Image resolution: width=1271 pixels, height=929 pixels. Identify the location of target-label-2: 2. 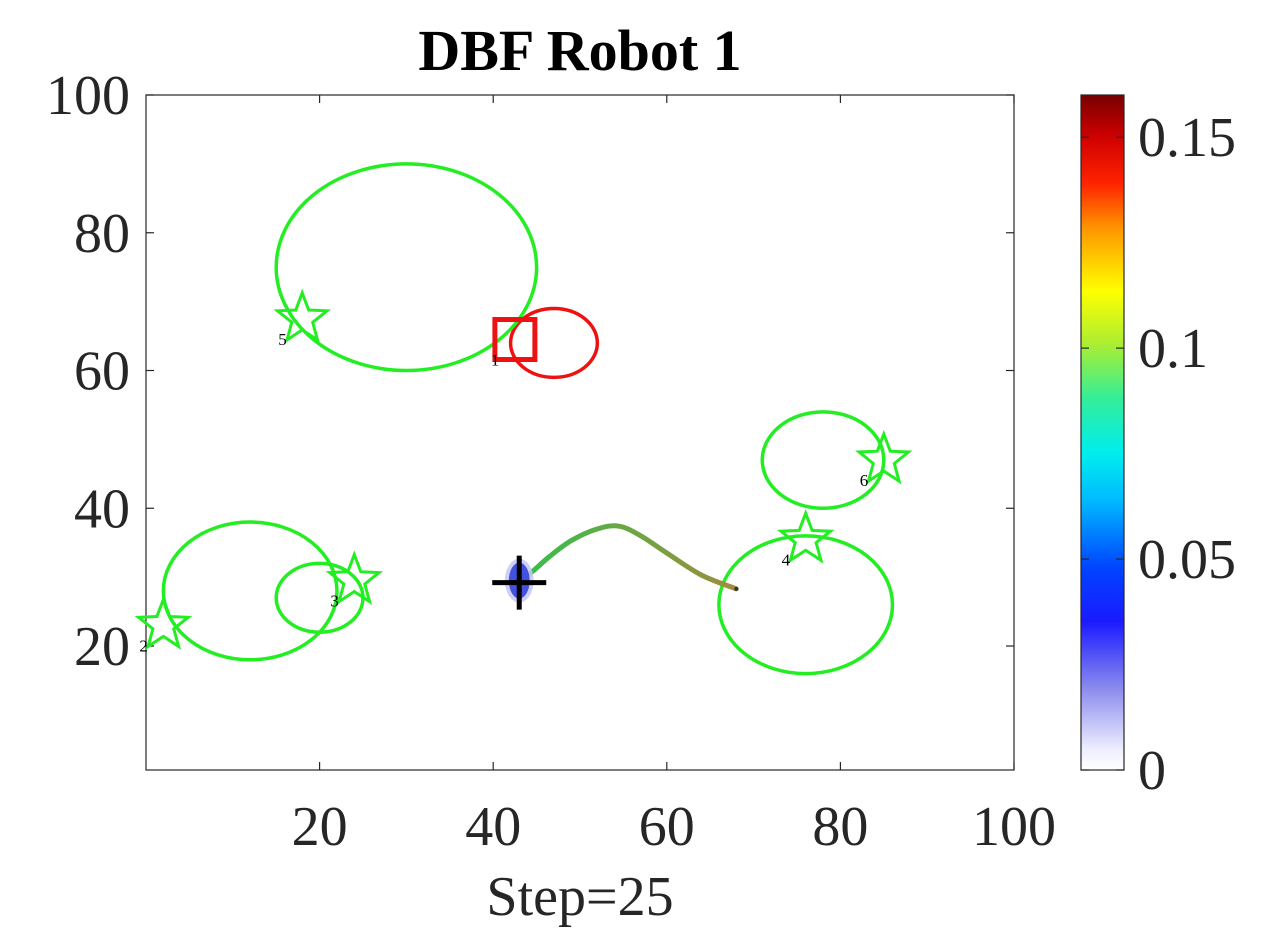
(143, 645).